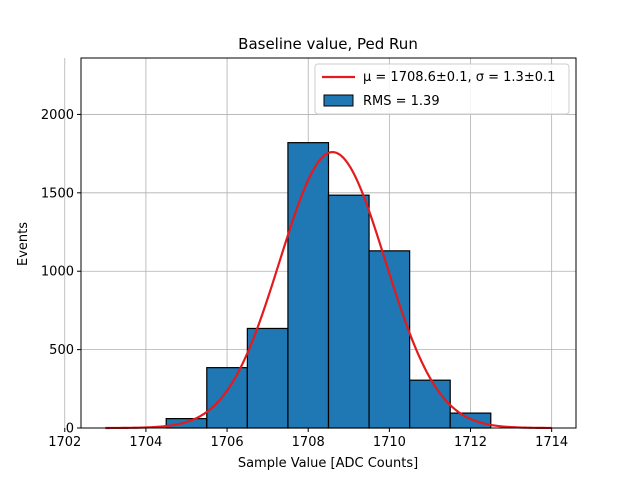 The image size is (640, 480). I want to click on legend-box, so click(442, 89).